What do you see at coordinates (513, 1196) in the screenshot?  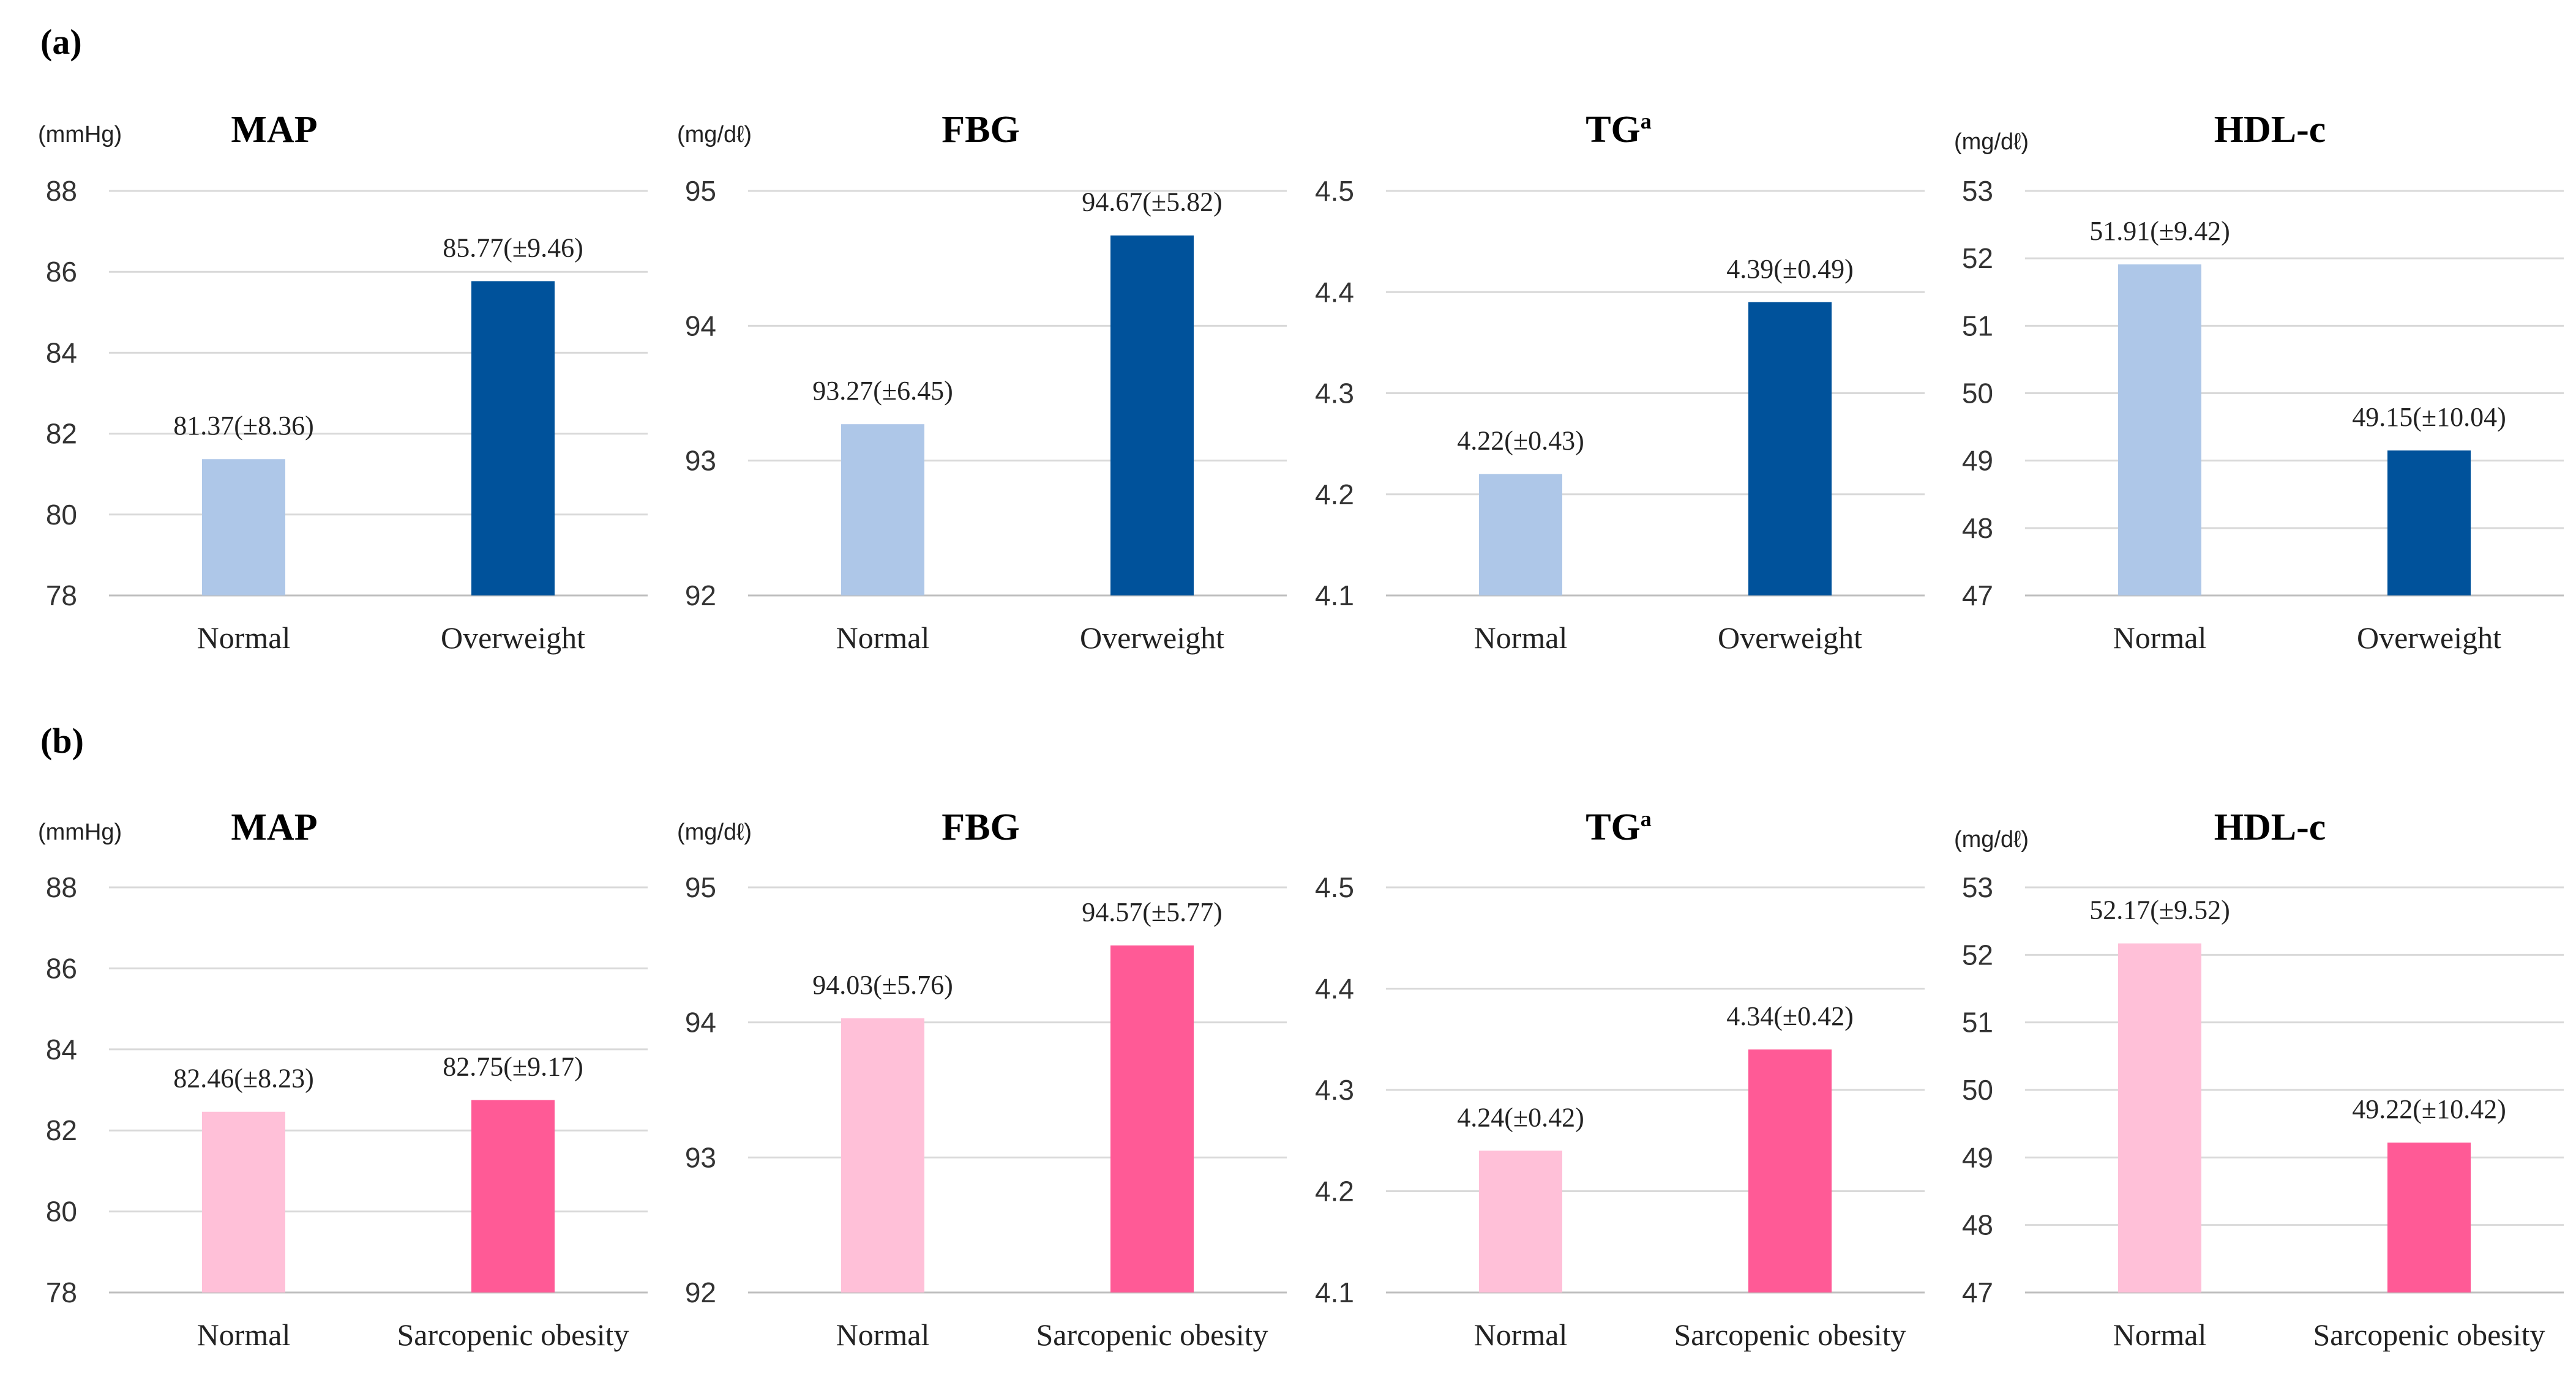 I see `chart-b-map-bar-sarcopenic-obesity` at bounding box center [513, 1196].